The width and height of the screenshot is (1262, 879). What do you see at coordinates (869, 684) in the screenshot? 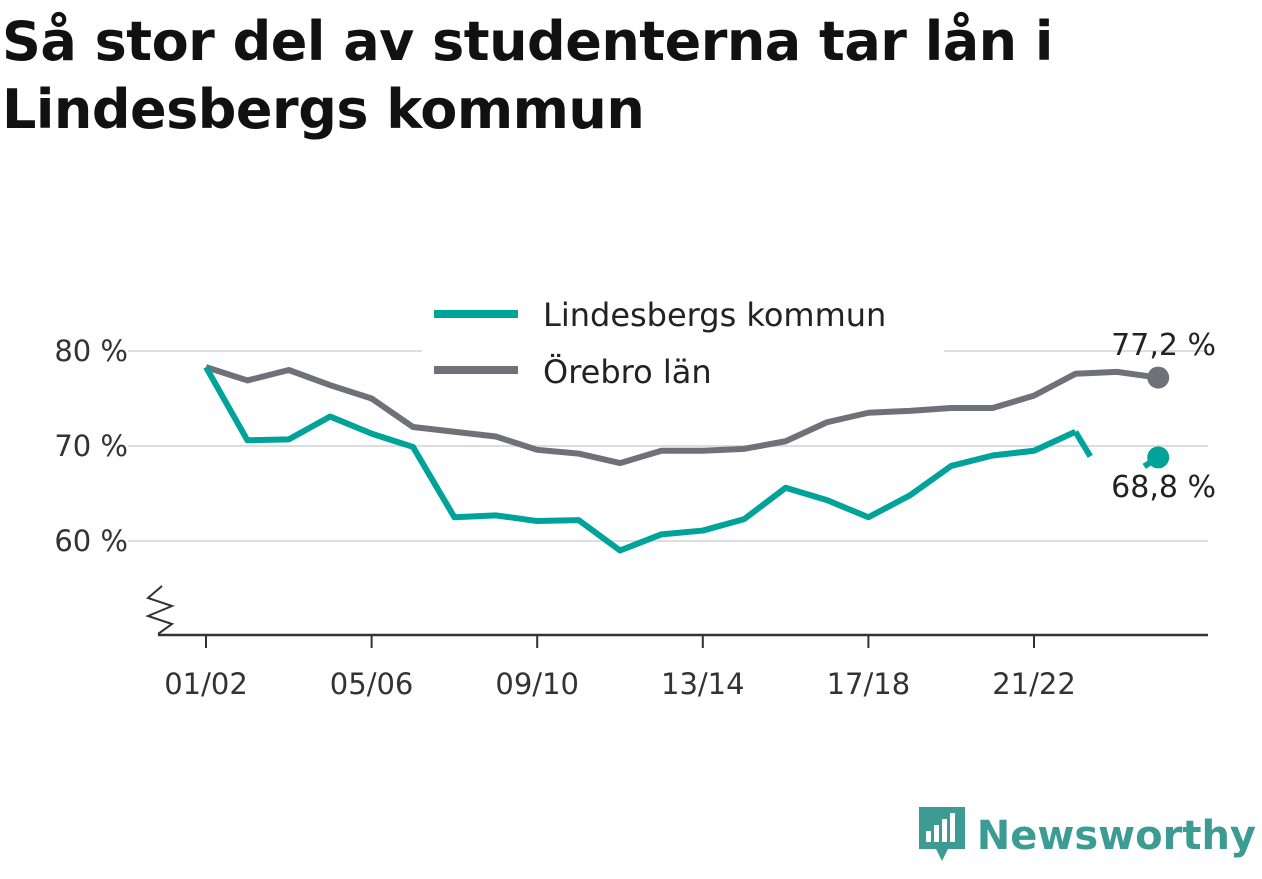
I see `x-tick-label: 17/18` at bounding box center [869, 684].